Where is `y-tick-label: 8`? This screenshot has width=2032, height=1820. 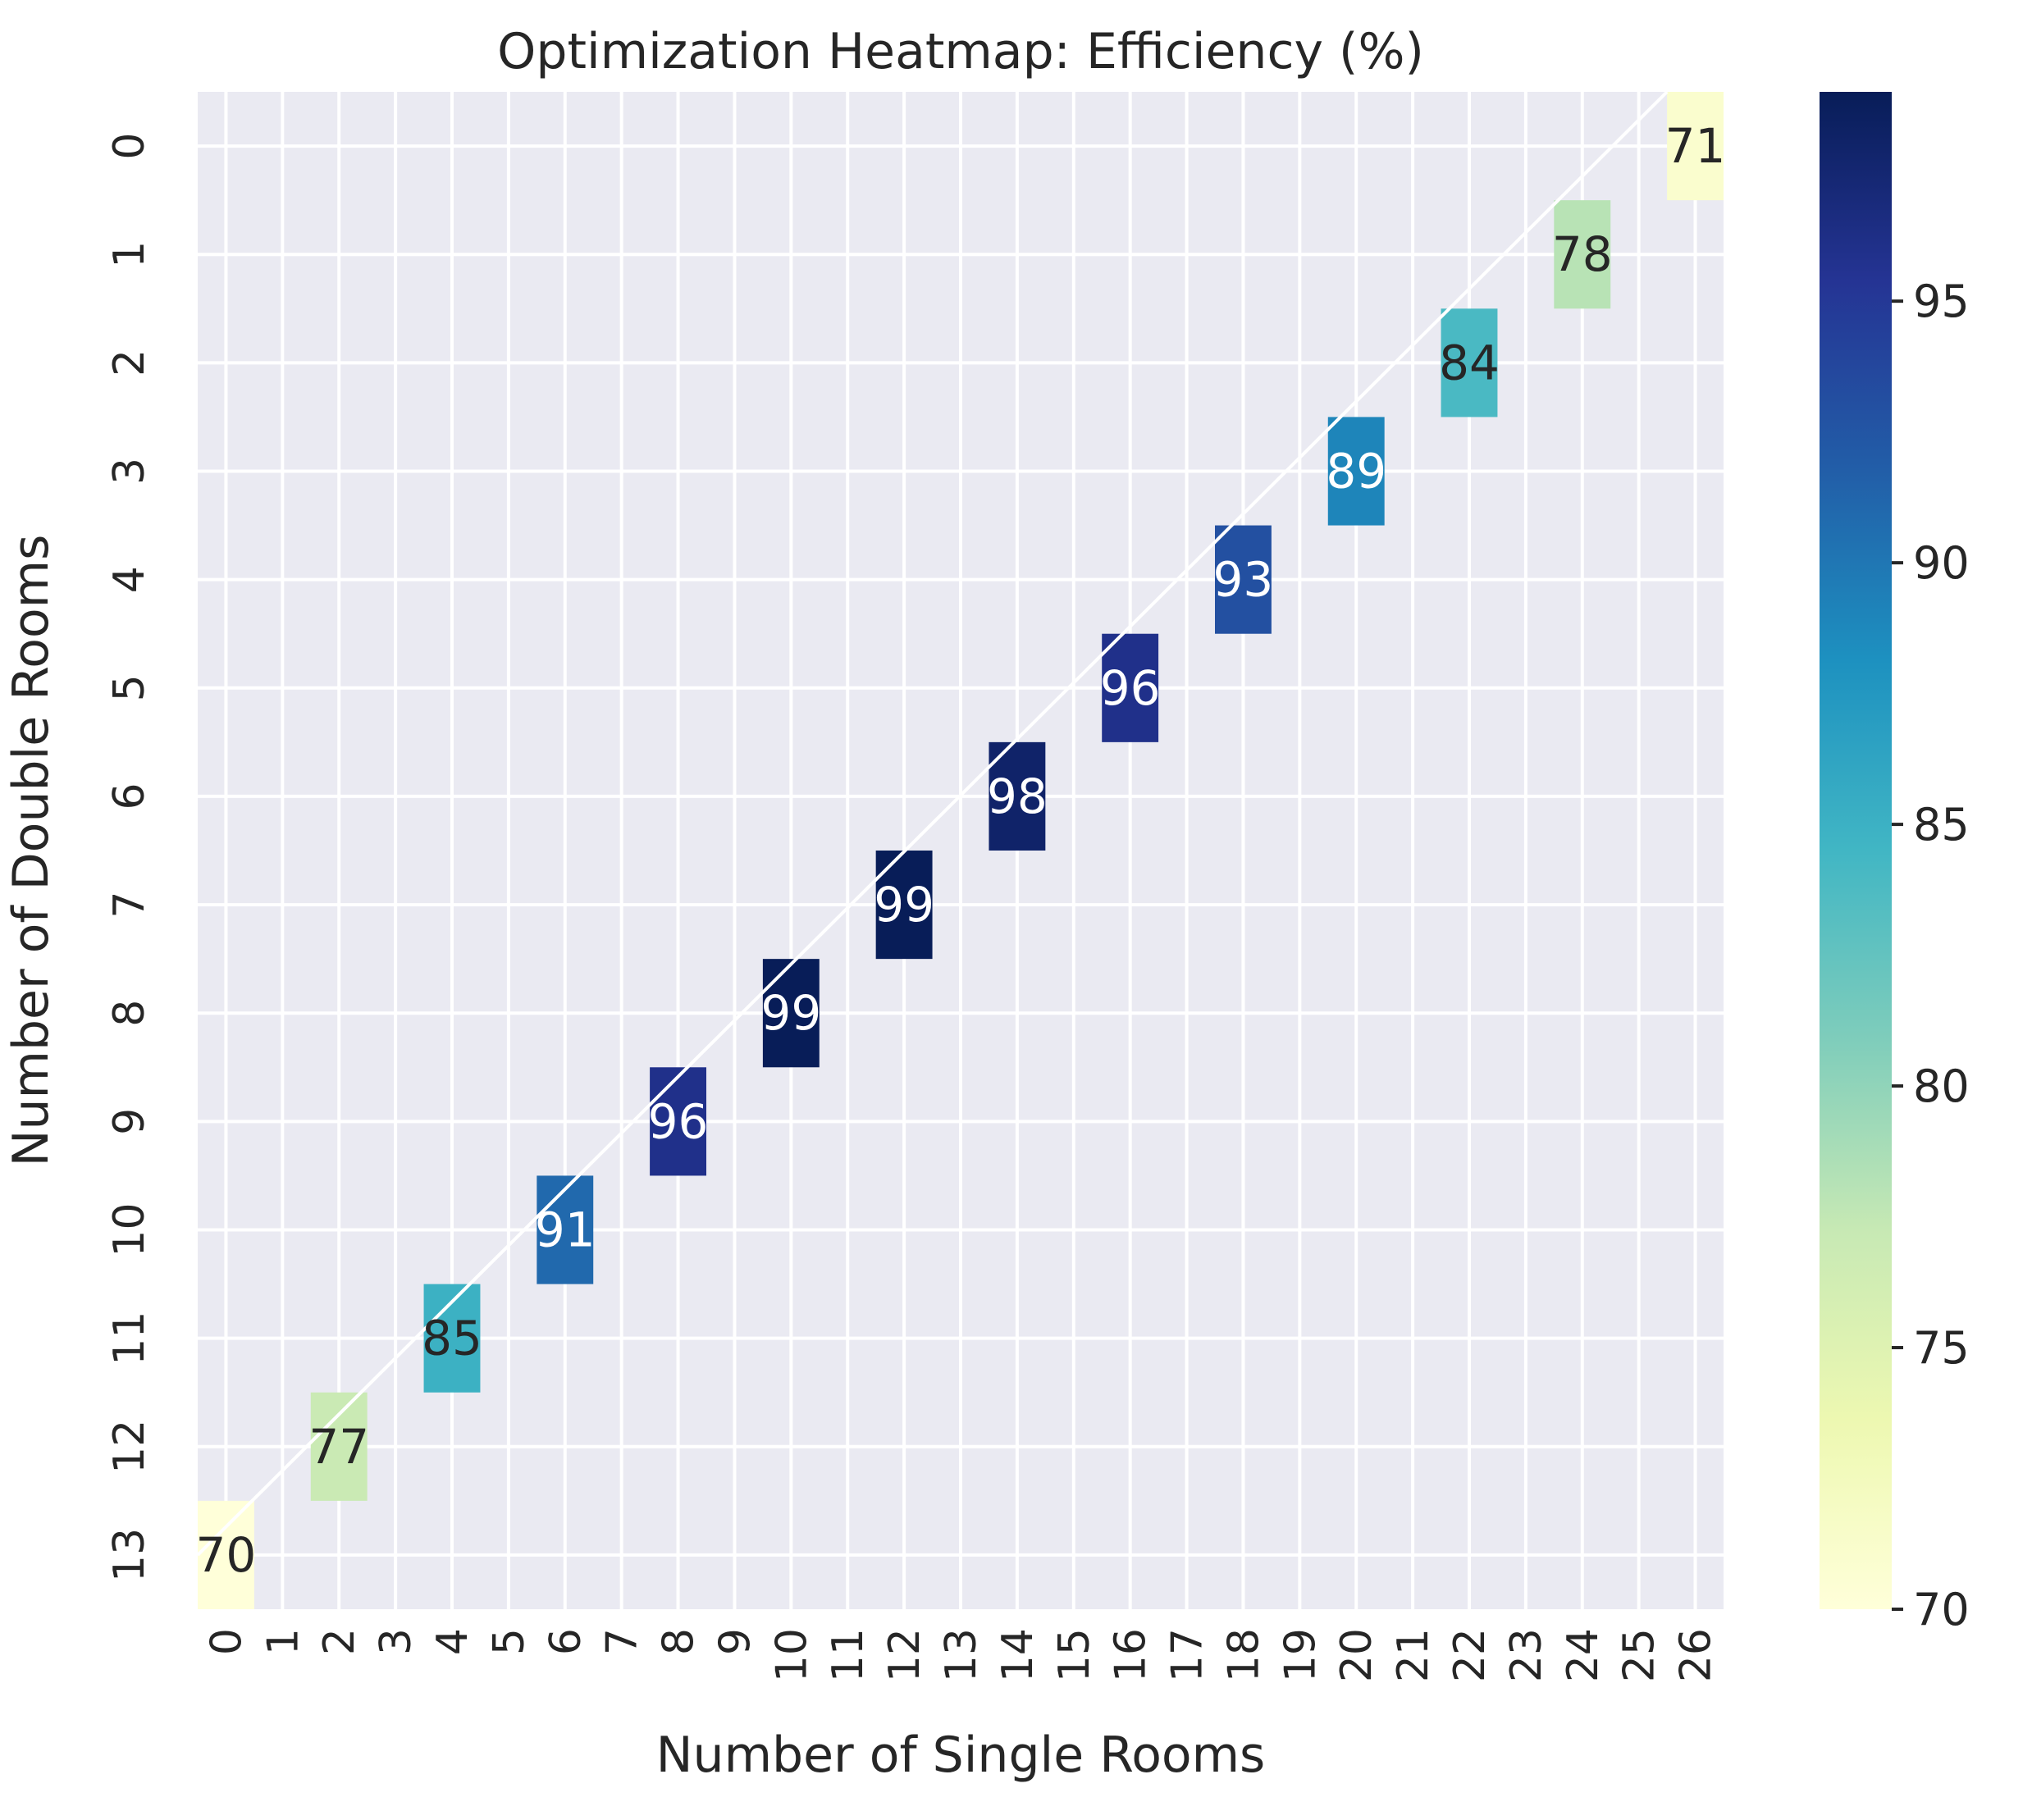
y-tick-label: 8 is located at coordinates (129, 1014).